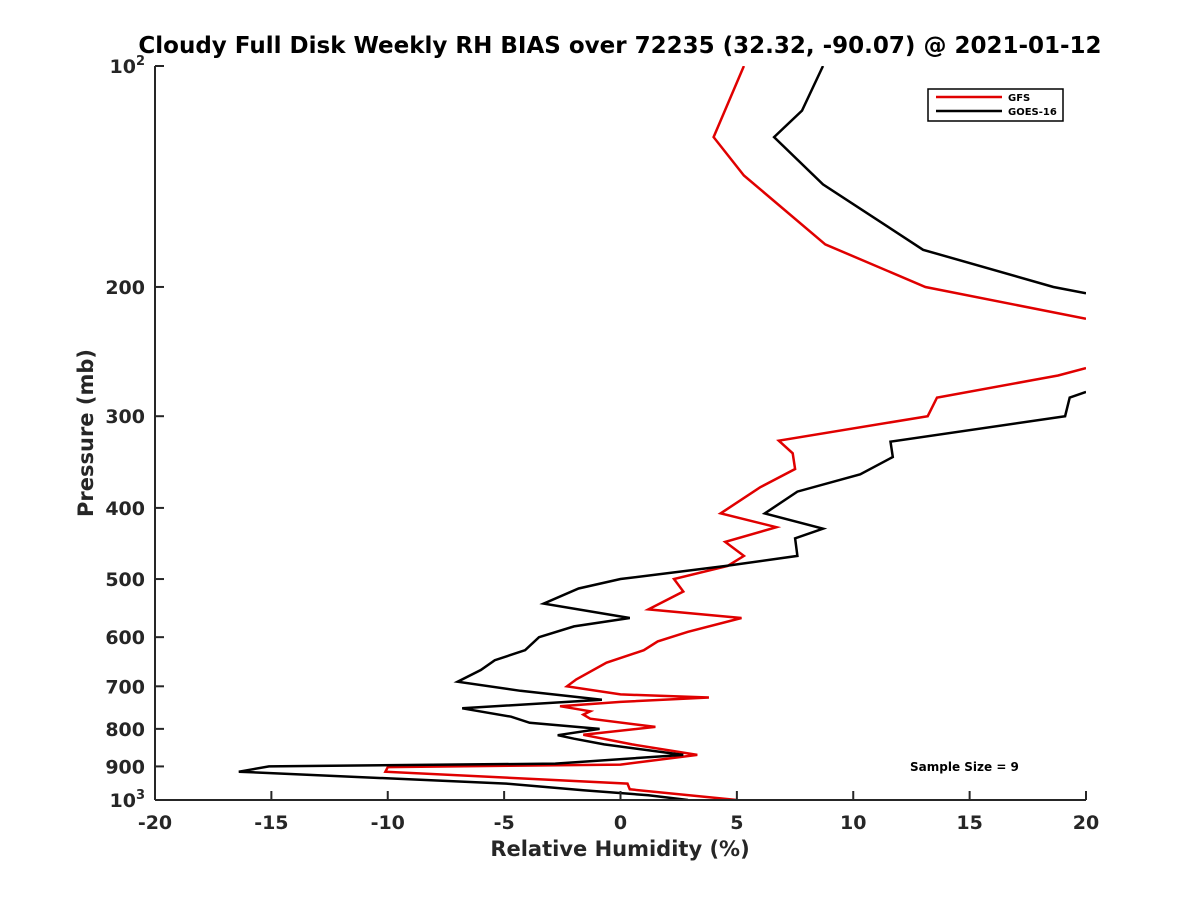 The image size is (1200, 900). Describe the element at coordinates (620, 823) in the screenshot. I see `x-tick-label: 0` at that location.